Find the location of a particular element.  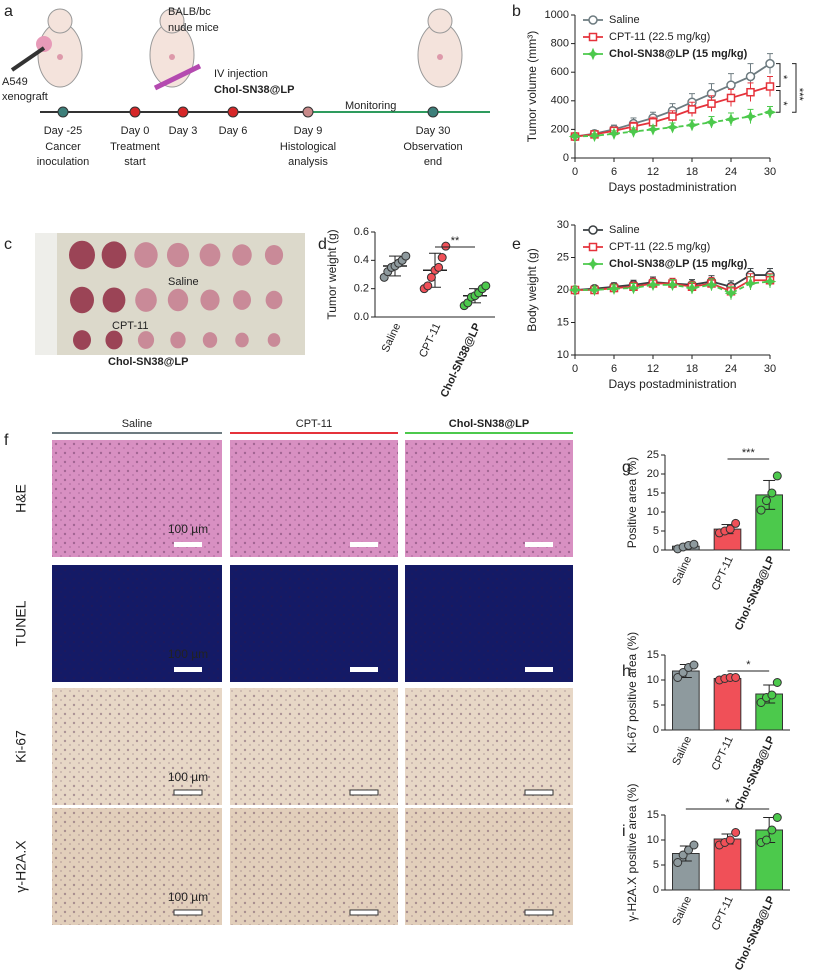

row-label: TUNEL is located at coordinates (21, 623).